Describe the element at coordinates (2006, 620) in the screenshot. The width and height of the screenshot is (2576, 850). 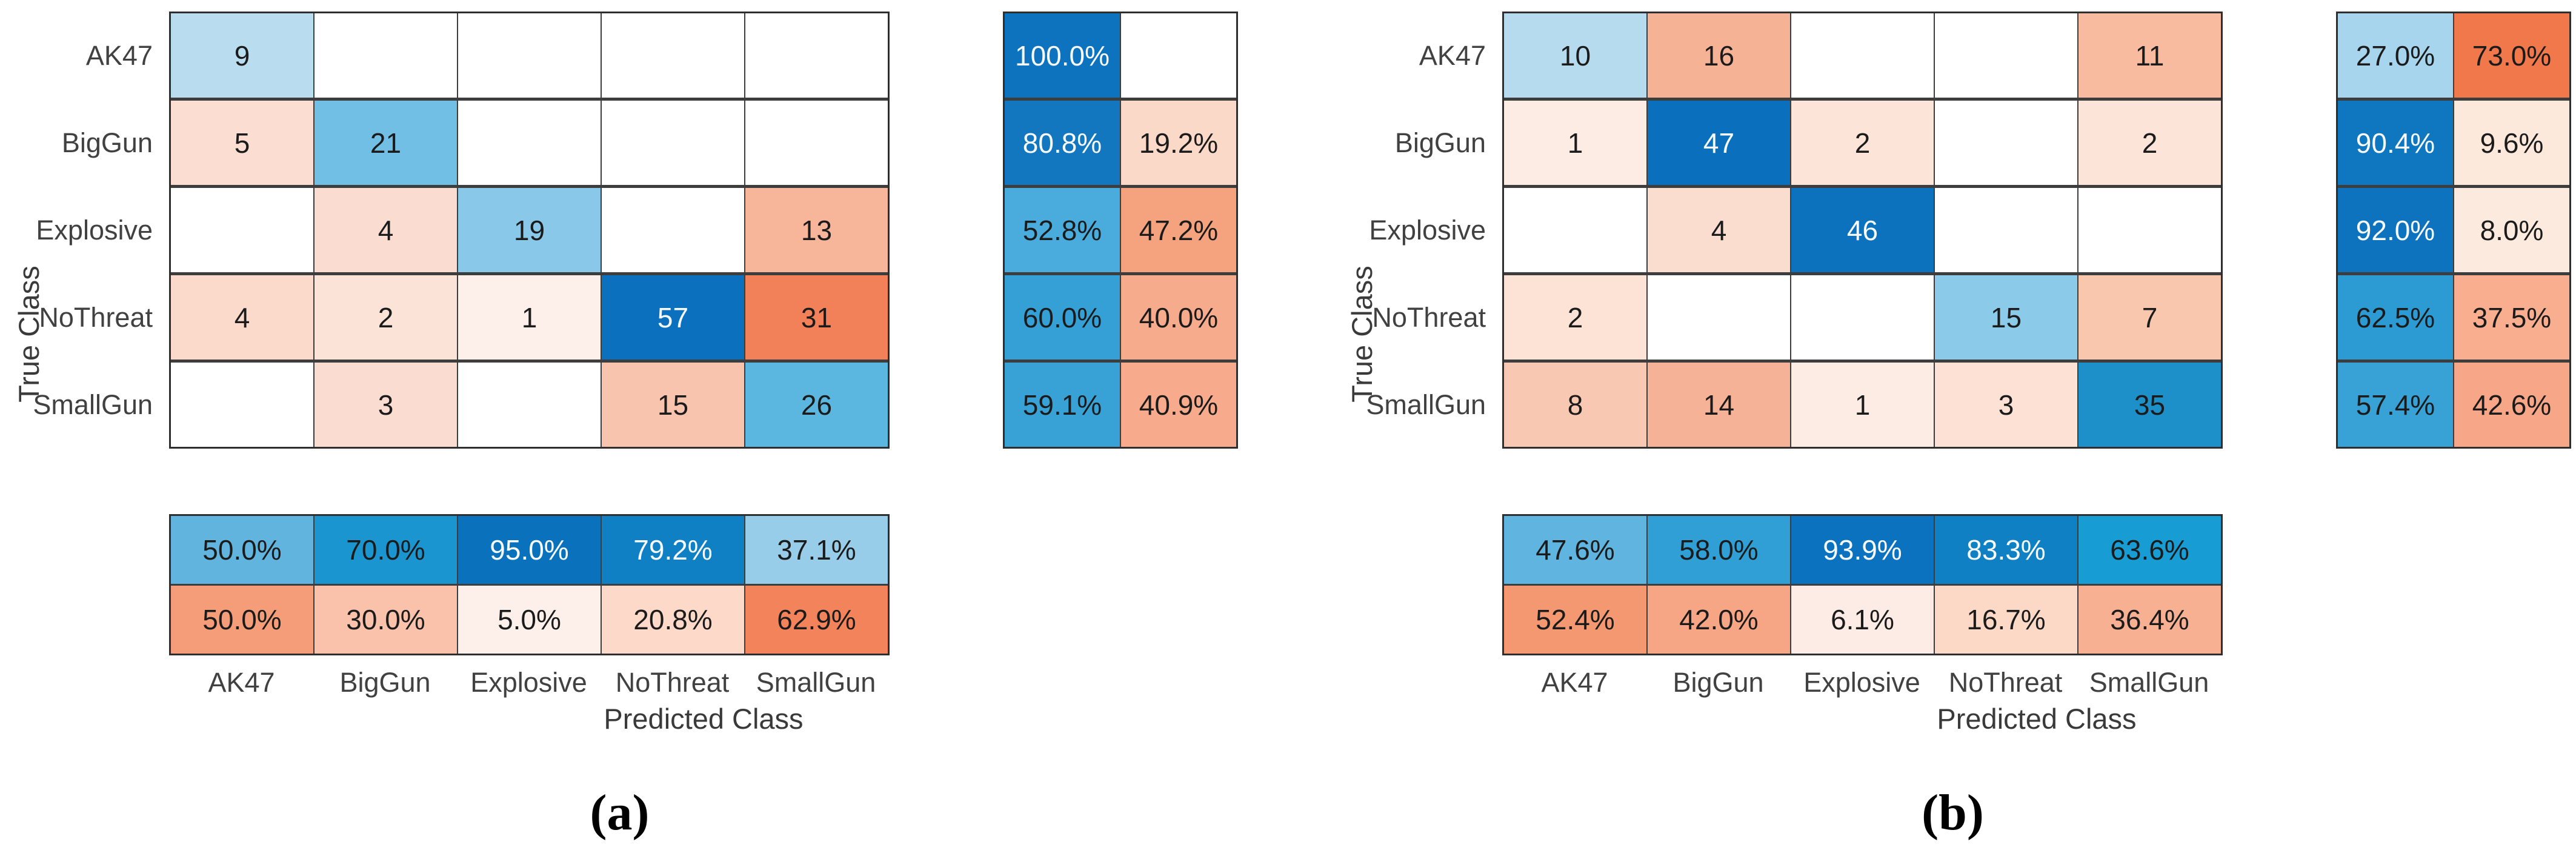
I see `column-summary-cell: 16.7%` at that location.